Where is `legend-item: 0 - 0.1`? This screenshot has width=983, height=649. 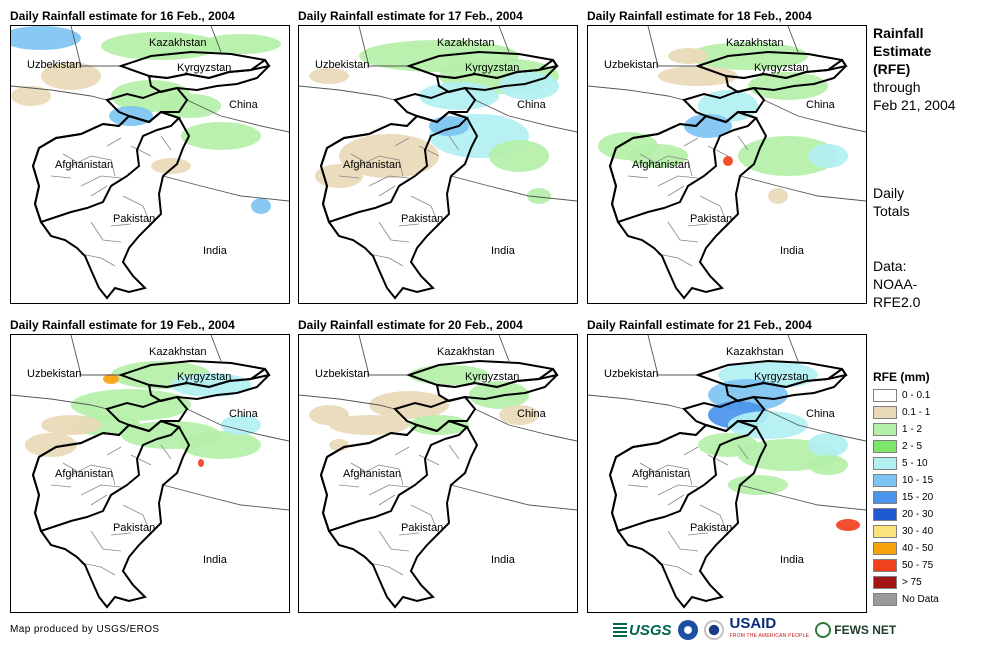 legend-item: 0 - 0.1 is located at coordinates (928, 395).